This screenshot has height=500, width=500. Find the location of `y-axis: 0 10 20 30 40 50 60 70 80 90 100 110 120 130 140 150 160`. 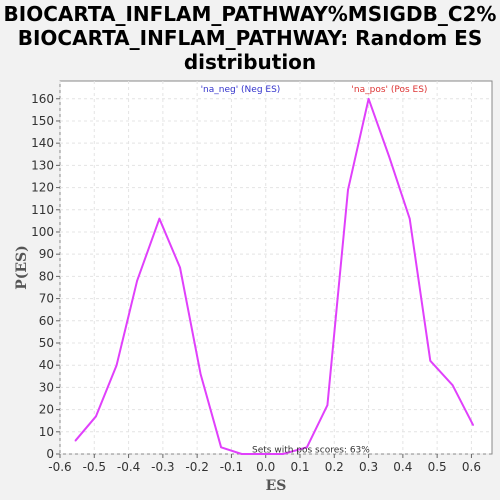

y-axis: 0 10 20 30 40 50 60 70 80 90 100 110 120 130 140 150 160 is located at coordinates (45, 276).